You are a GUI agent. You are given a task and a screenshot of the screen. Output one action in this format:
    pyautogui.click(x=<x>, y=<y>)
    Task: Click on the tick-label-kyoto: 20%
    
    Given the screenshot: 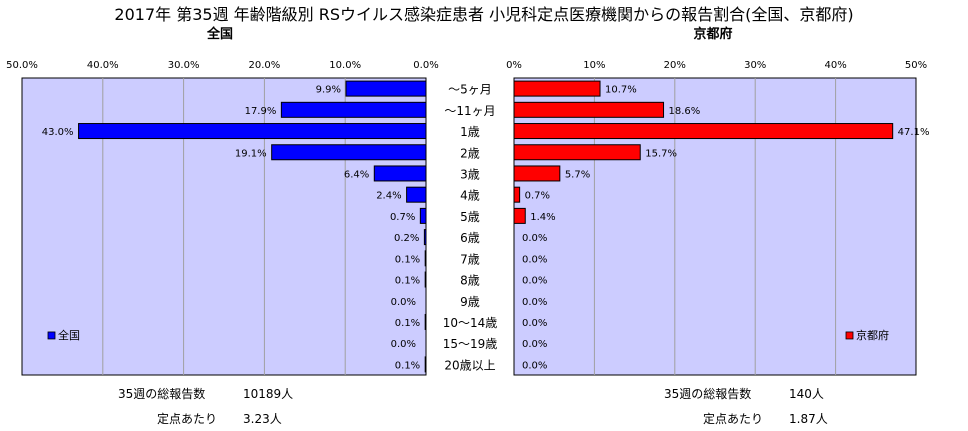 What is the action you would take?
    pyautogui.click(x=675, y=65)
    